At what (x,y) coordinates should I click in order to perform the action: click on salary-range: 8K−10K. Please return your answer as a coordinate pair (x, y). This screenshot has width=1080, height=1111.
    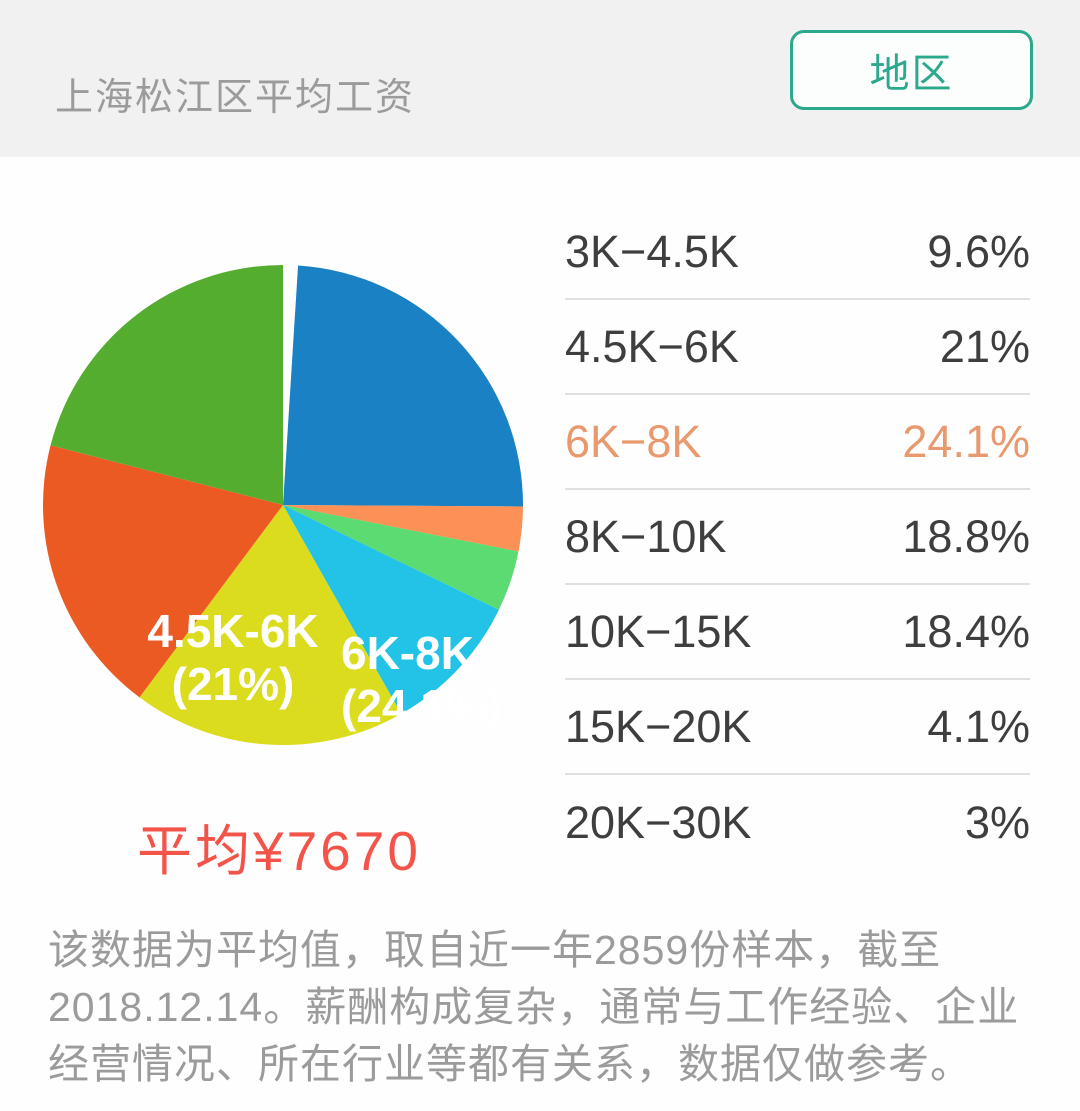
    Looking at the image, I should click on (646, 536).